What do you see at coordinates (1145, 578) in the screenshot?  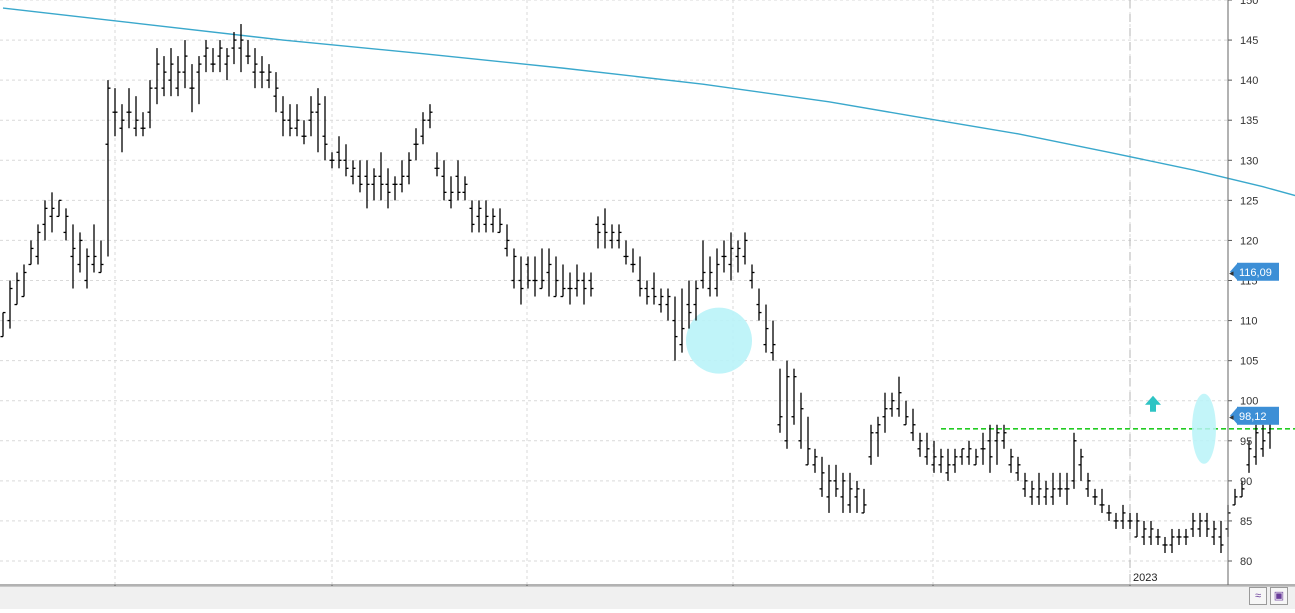 I see `year-marker-label: 2023` at bounding box center [1145, 578].